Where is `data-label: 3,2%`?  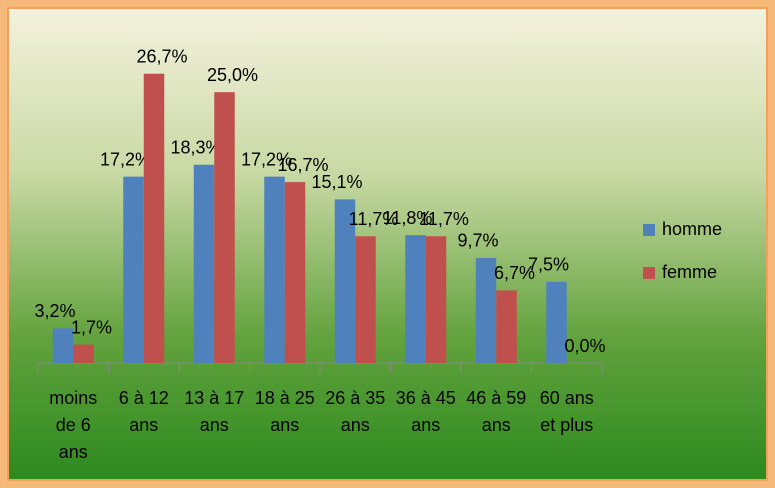
data-label: 3,2% is located at coordinates (54, 311).